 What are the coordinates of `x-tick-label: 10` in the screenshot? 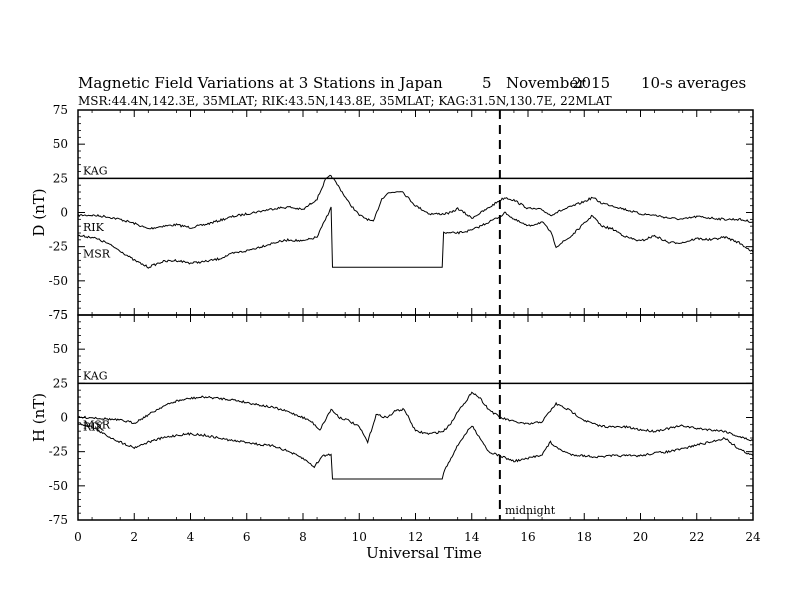 It's located at (359, 537).